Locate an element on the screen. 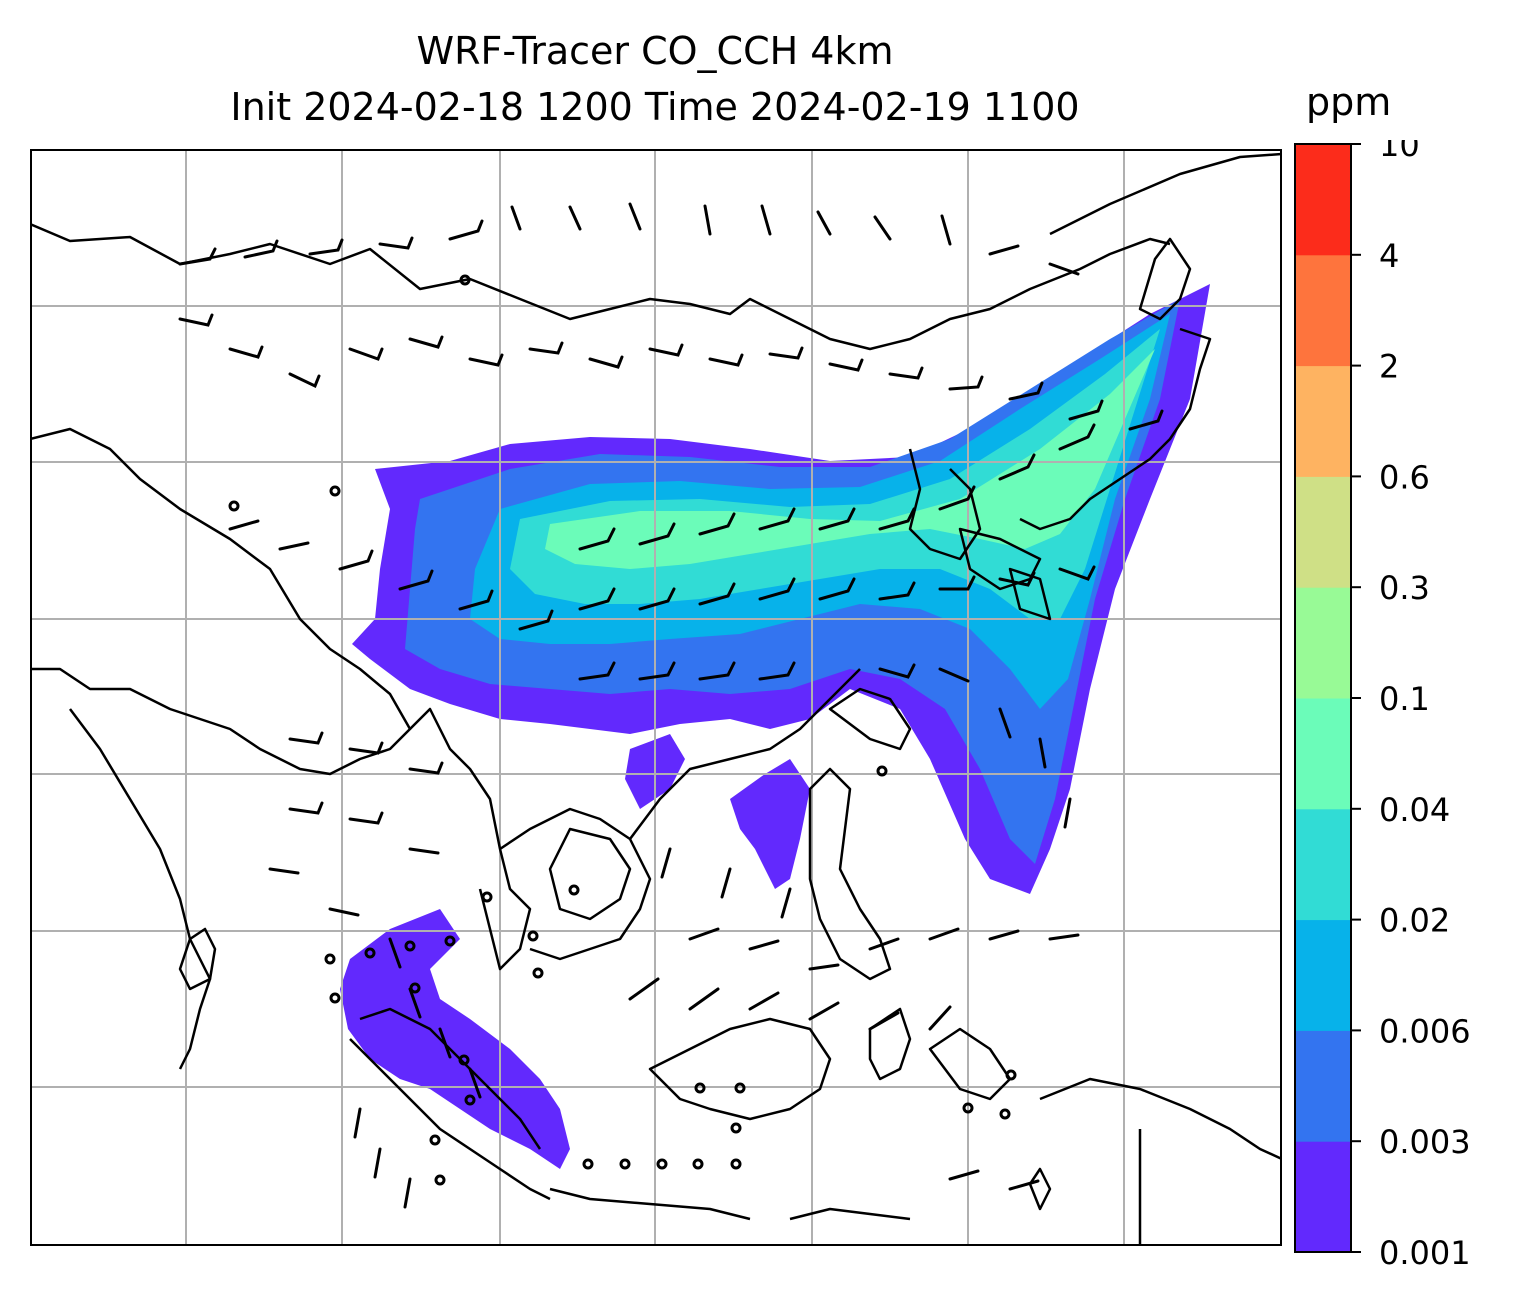 This screenshot has height=1306, width=1528. colorbar-tick-label: 0.04 is located at coordinates (1414, 810).